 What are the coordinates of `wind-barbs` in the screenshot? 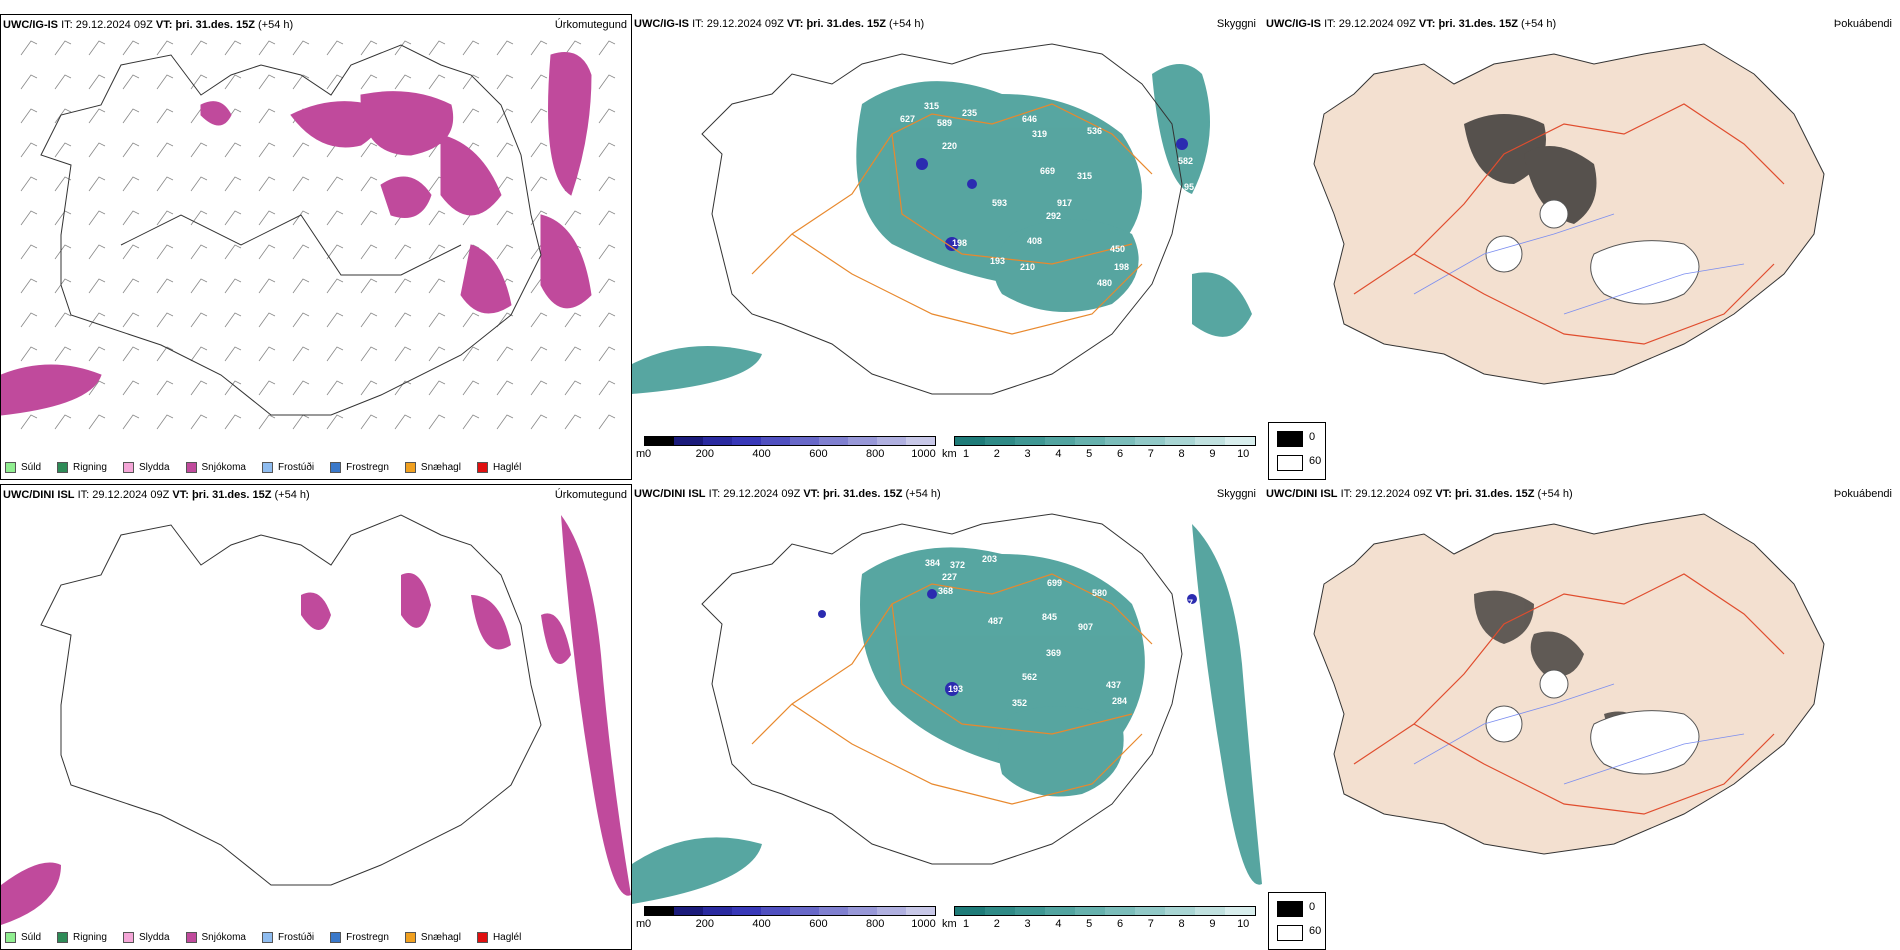 It's located at (318, 235).